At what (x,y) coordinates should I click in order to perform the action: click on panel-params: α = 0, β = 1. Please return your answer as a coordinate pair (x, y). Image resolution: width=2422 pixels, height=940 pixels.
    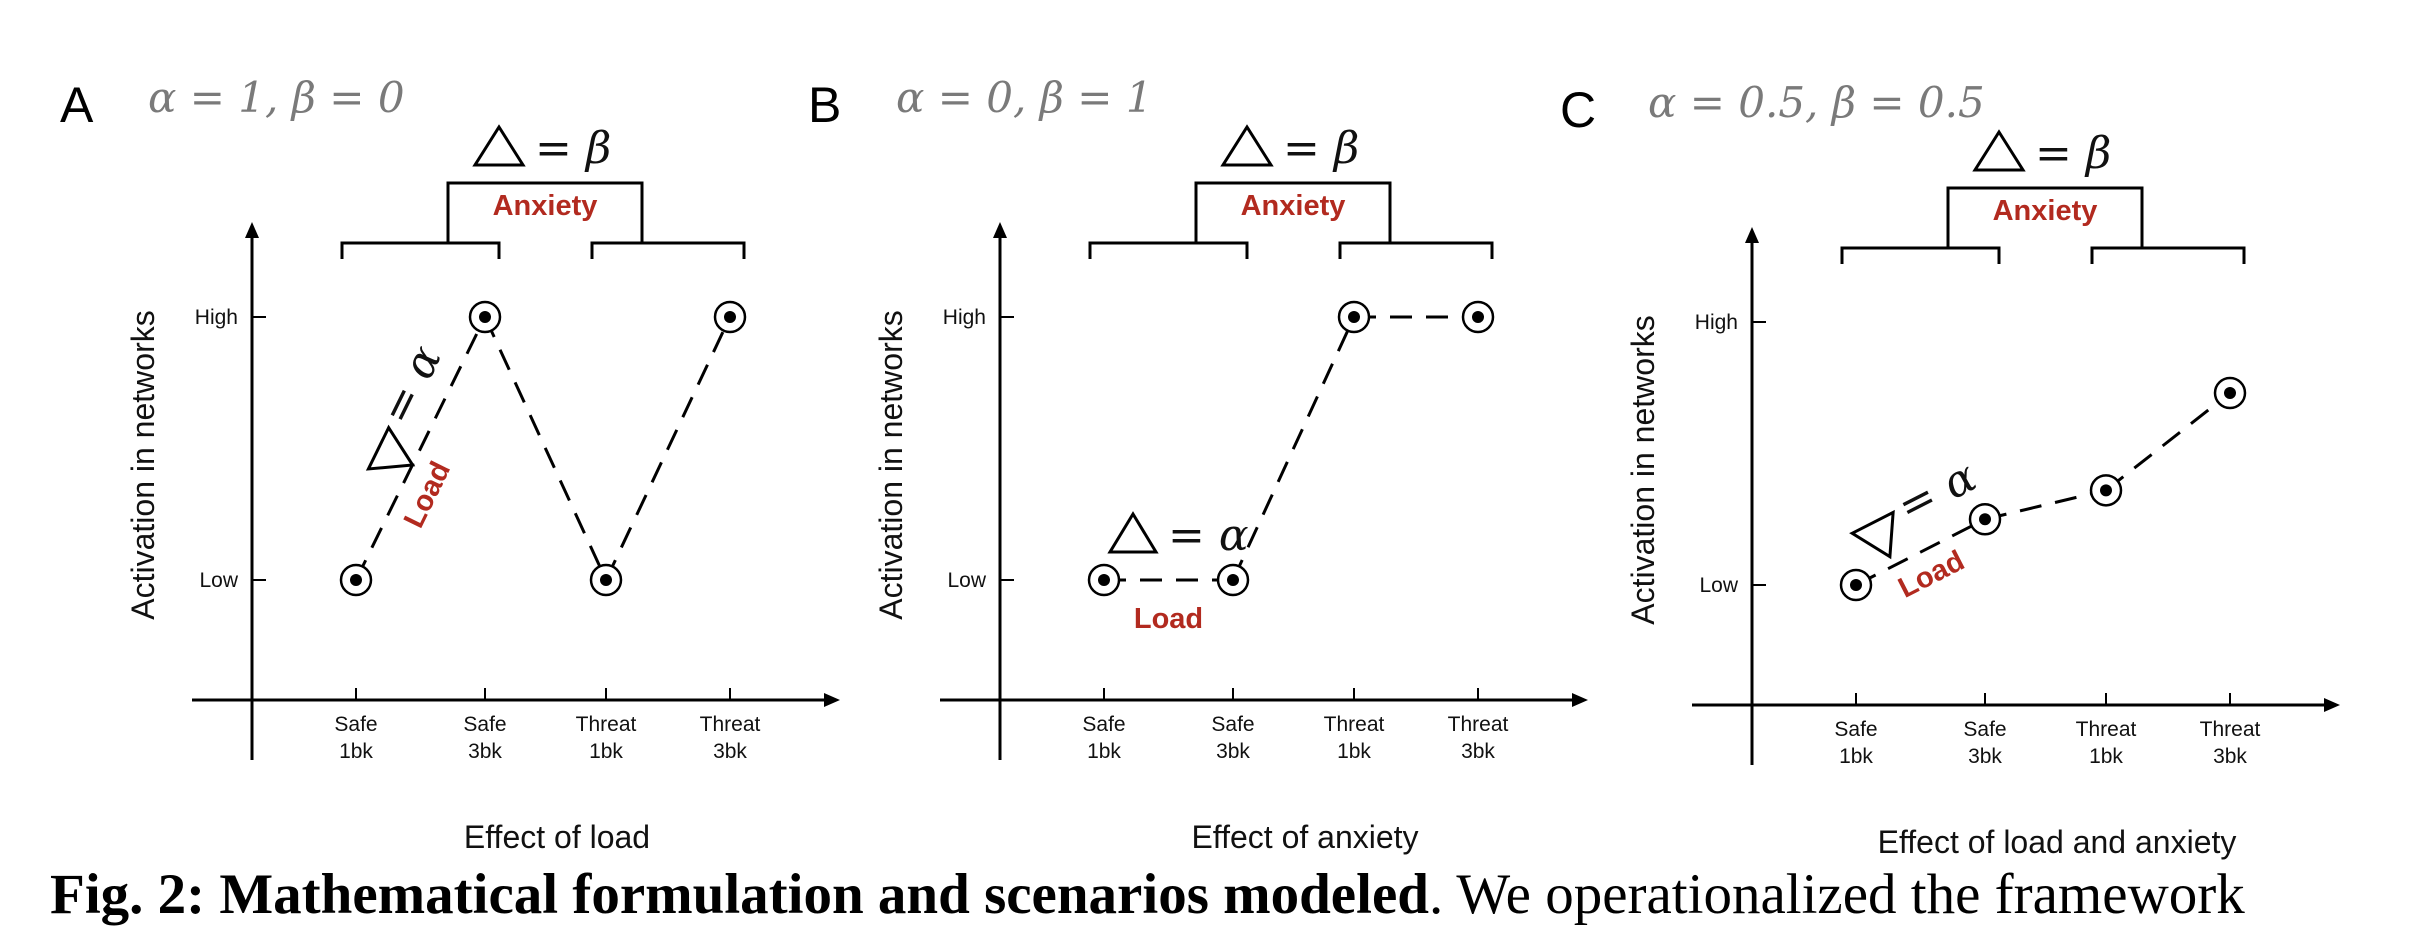
    Looking at the image, I should click on (1024, 97).